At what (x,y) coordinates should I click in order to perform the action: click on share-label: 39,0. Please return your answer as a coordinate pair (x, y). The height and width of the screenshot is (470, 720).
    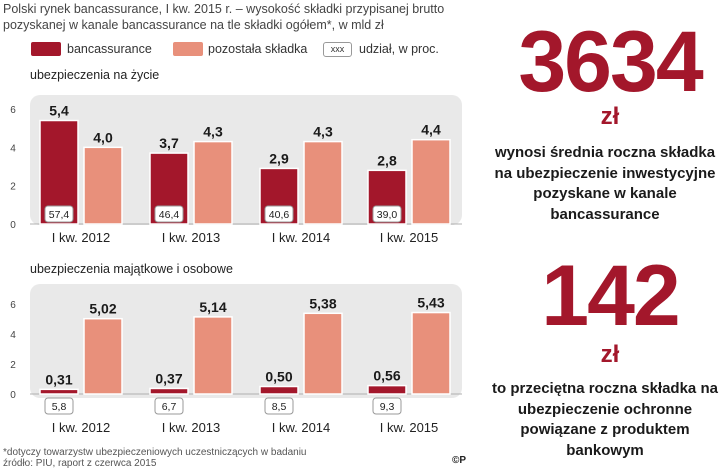
    Looking at the image, I should click on (387, 215).